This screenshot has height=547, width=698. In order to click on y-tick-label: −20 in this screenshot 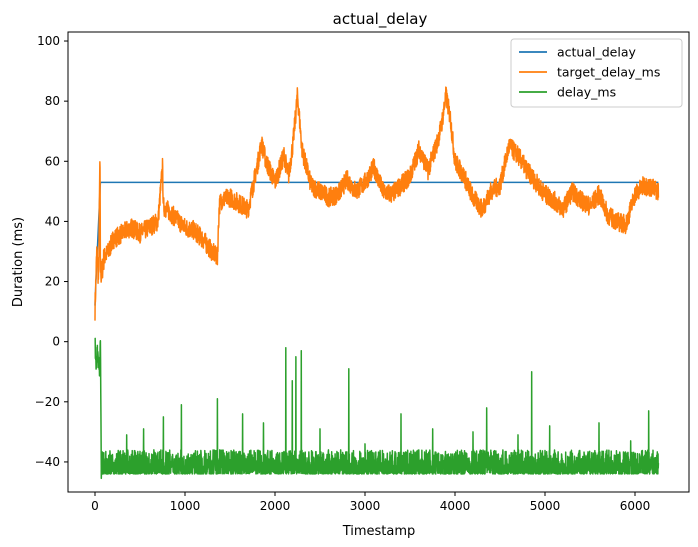, I will do `click(47, 402)`.